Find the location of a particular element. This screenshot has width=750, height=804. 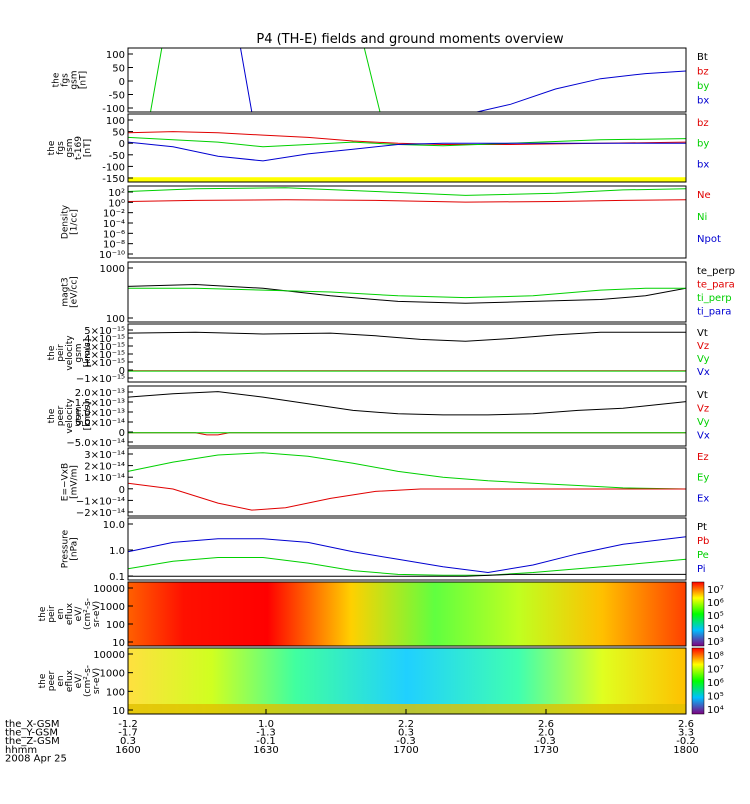

y-tick-label: 1×10⁻¹⁵ is located at coordinates (104, 363).